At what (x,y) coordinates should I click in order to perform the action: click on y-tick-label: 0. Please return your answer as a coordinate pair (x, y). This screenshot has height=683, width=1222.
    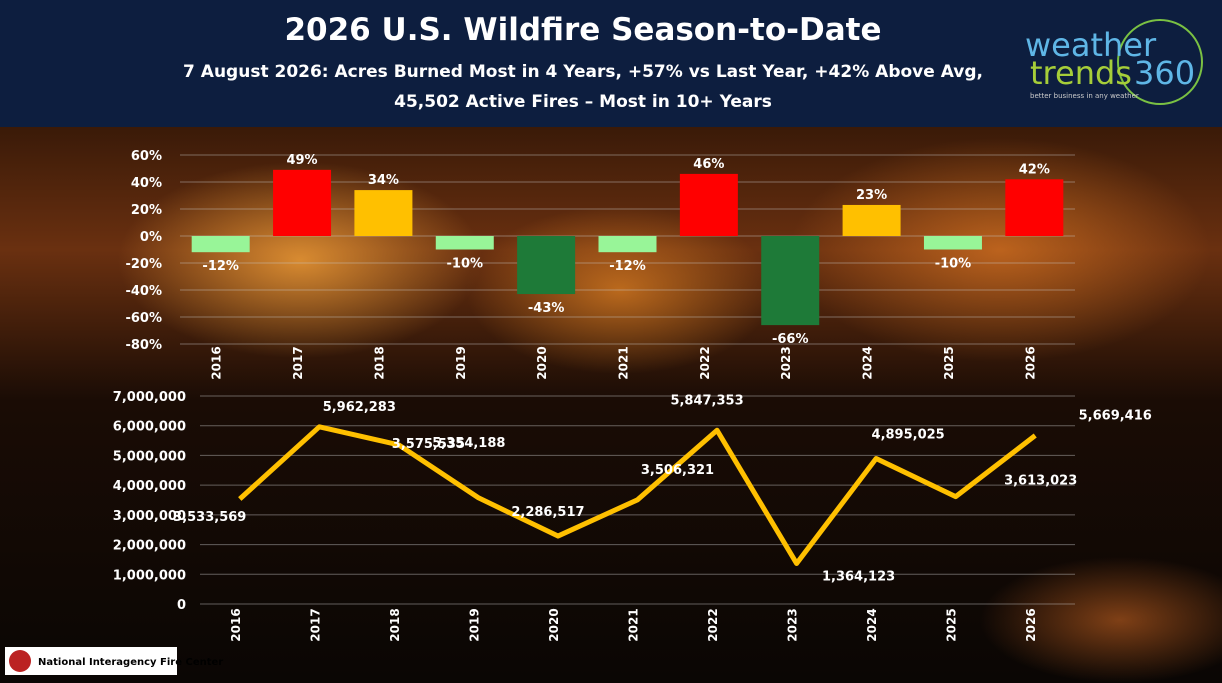
    Looking at the image, I should click on (181, 605).